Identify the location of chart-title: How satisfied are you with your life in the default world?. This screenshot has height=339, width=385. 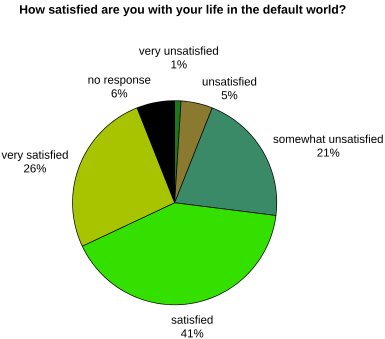
(183, 10).